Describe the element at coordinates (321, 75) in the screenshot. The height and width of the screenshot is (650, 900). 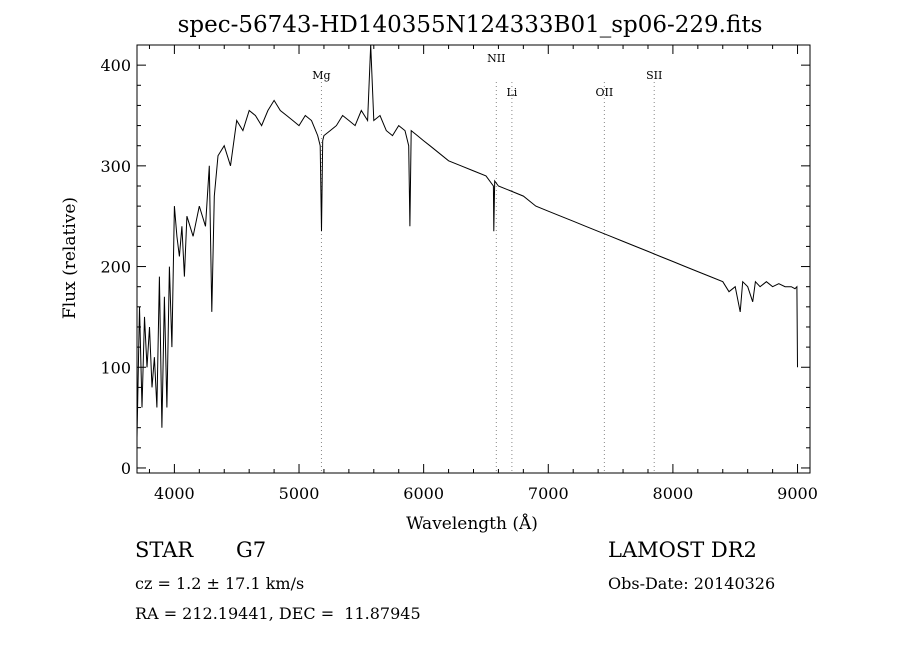
I see `marker-label: Mg` at that location.